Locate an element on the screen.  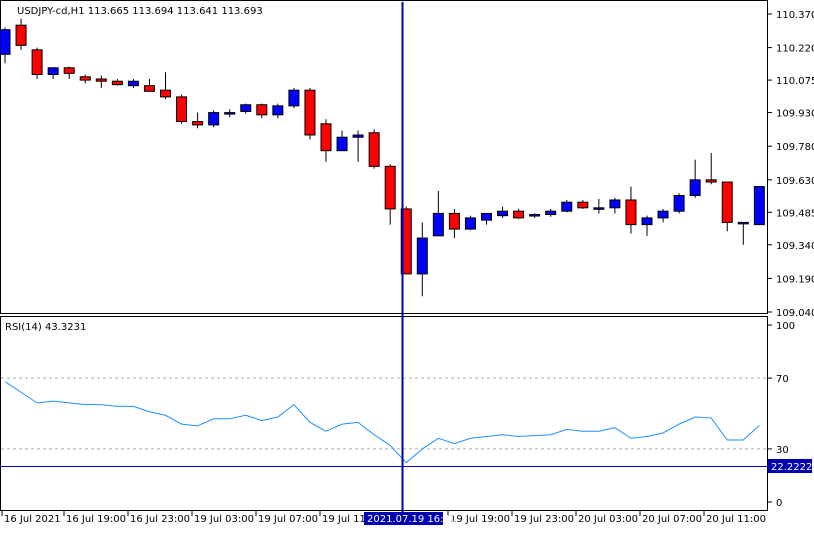
rsi-tick-label: 70 is located at coordinates (782, 379).